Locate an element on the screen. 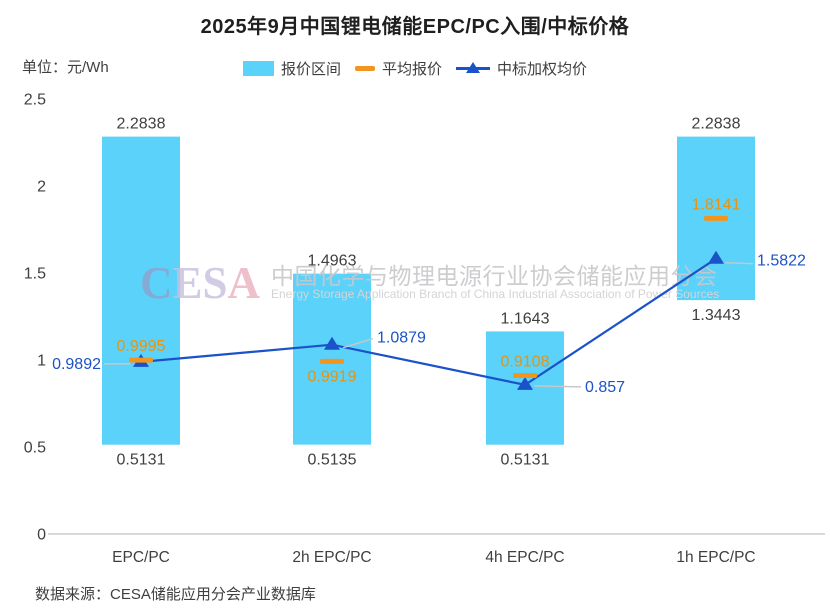 This screenshot has height=616, width=830. y-axis-tick-label: 0 is located at coordinates (41, 535).